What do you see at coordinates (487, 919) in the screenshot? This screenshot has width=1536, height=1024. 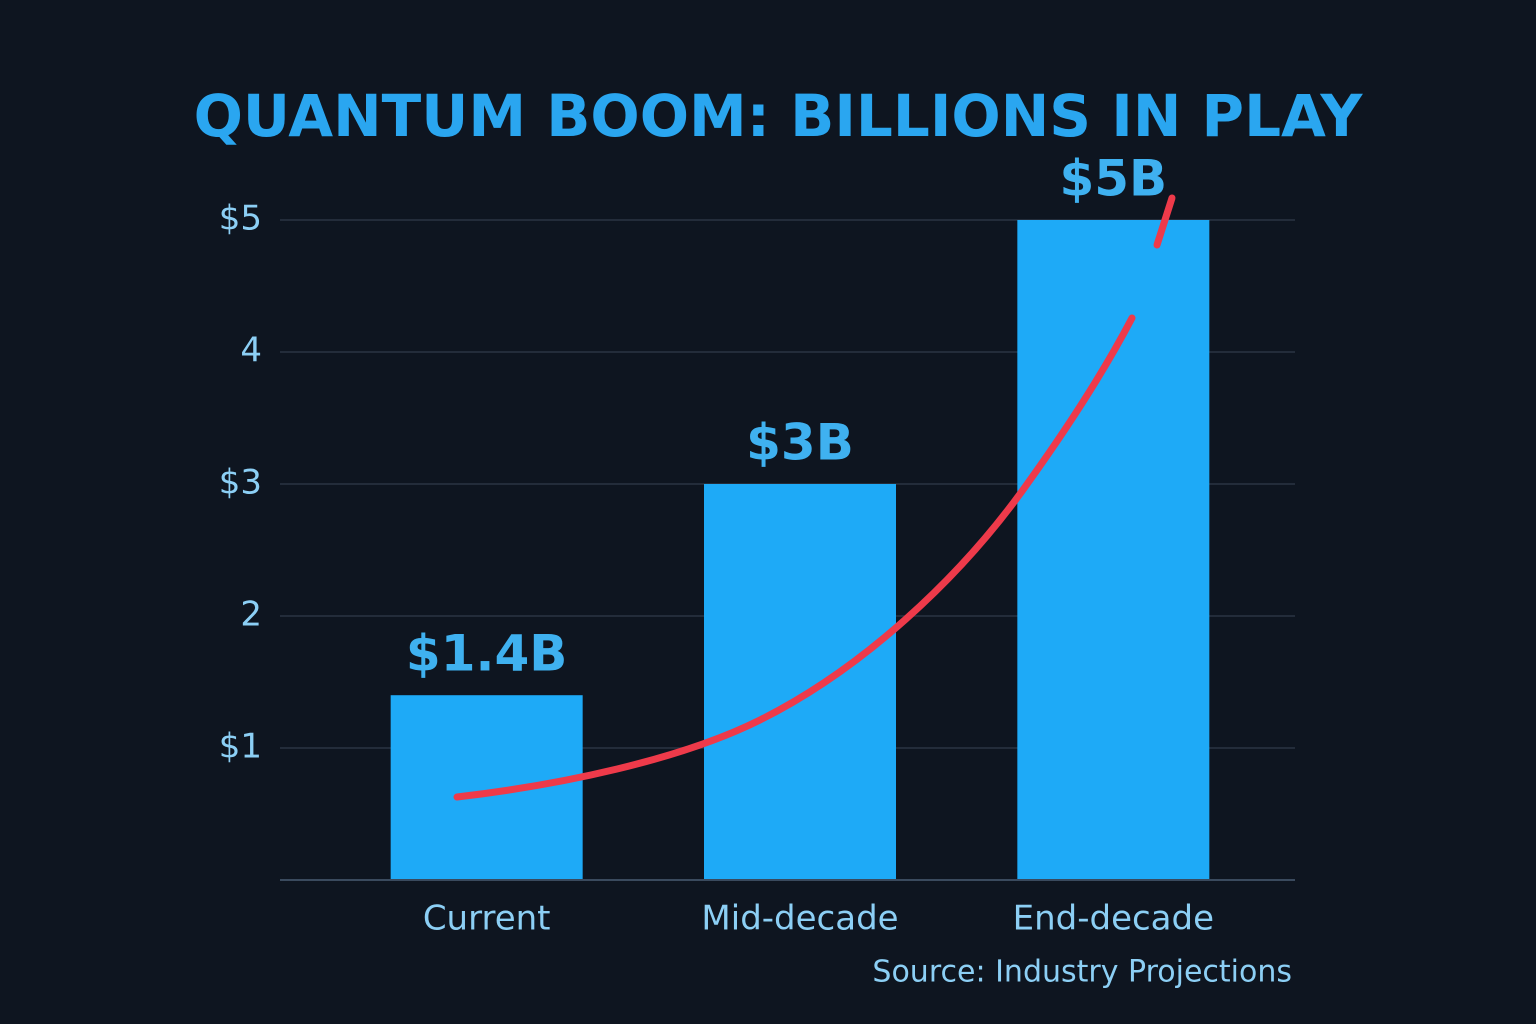 I see `x-tick-label: Current` at bounding box center [487, 919].